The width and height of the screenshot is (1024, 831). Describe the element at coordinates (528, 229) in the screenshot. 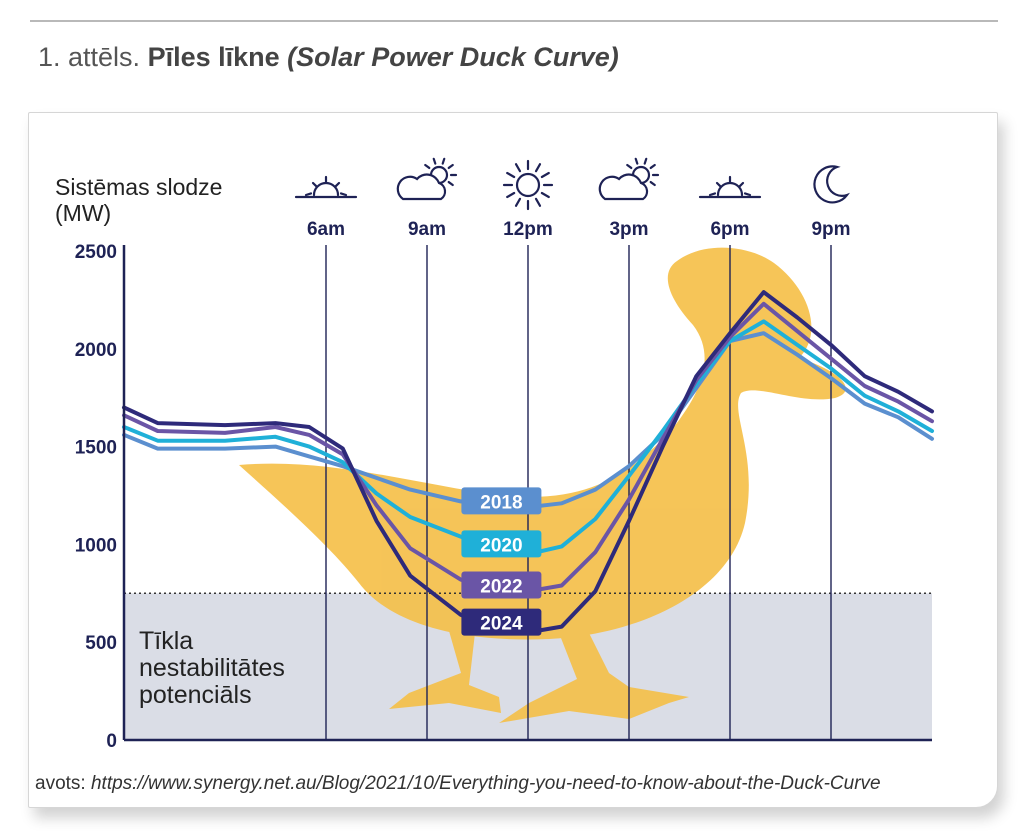

I see `time-marker-label: 12pm` at that location.